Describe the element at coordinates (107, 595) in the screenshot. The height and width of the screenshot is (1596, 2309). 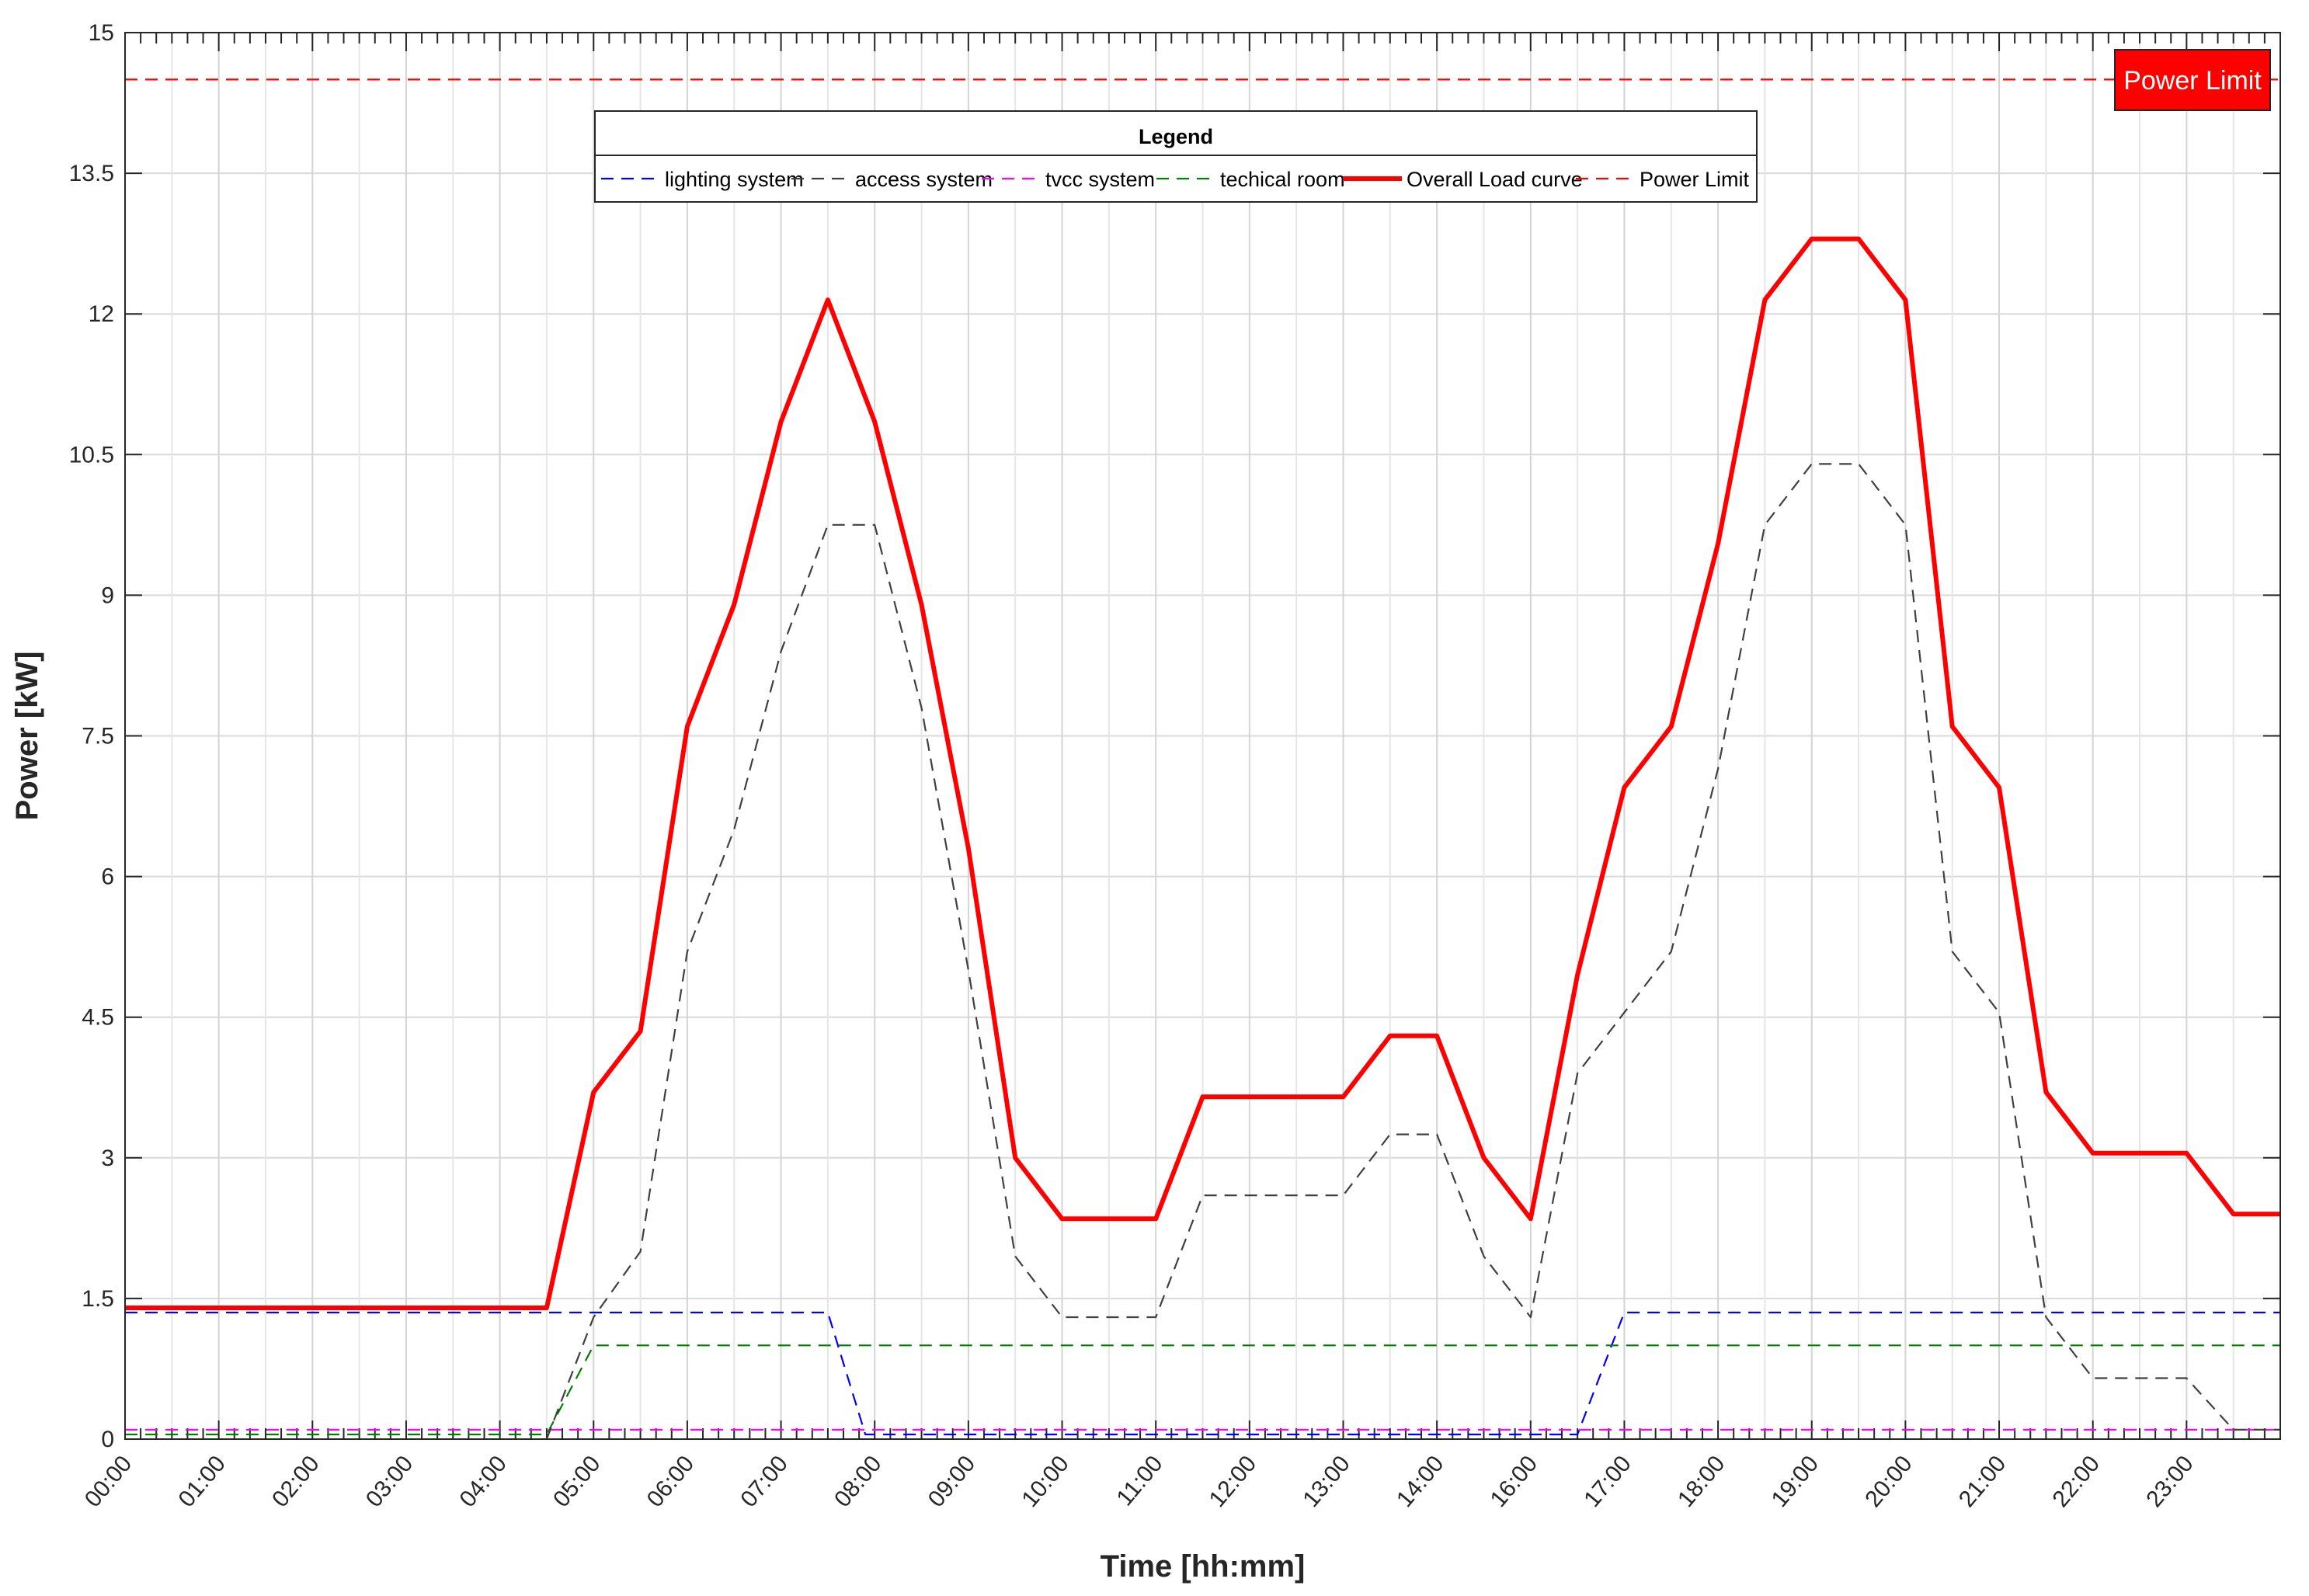
I see `y-tick-label: 9` at that location.